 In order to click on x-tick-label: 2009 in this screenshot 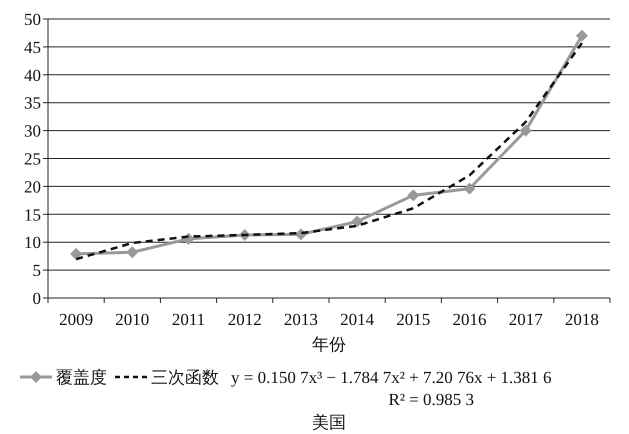, I will do `click(76, 319)`.